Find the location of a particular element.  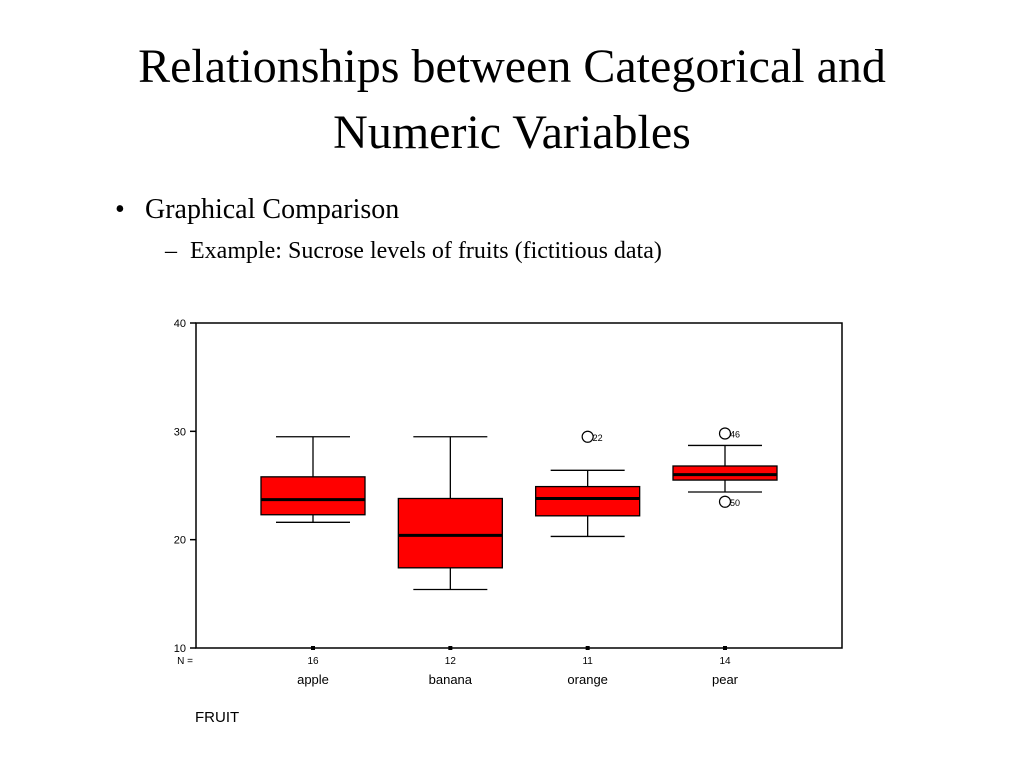

y-tick-label: 10 is located at coordinates (180, 649).